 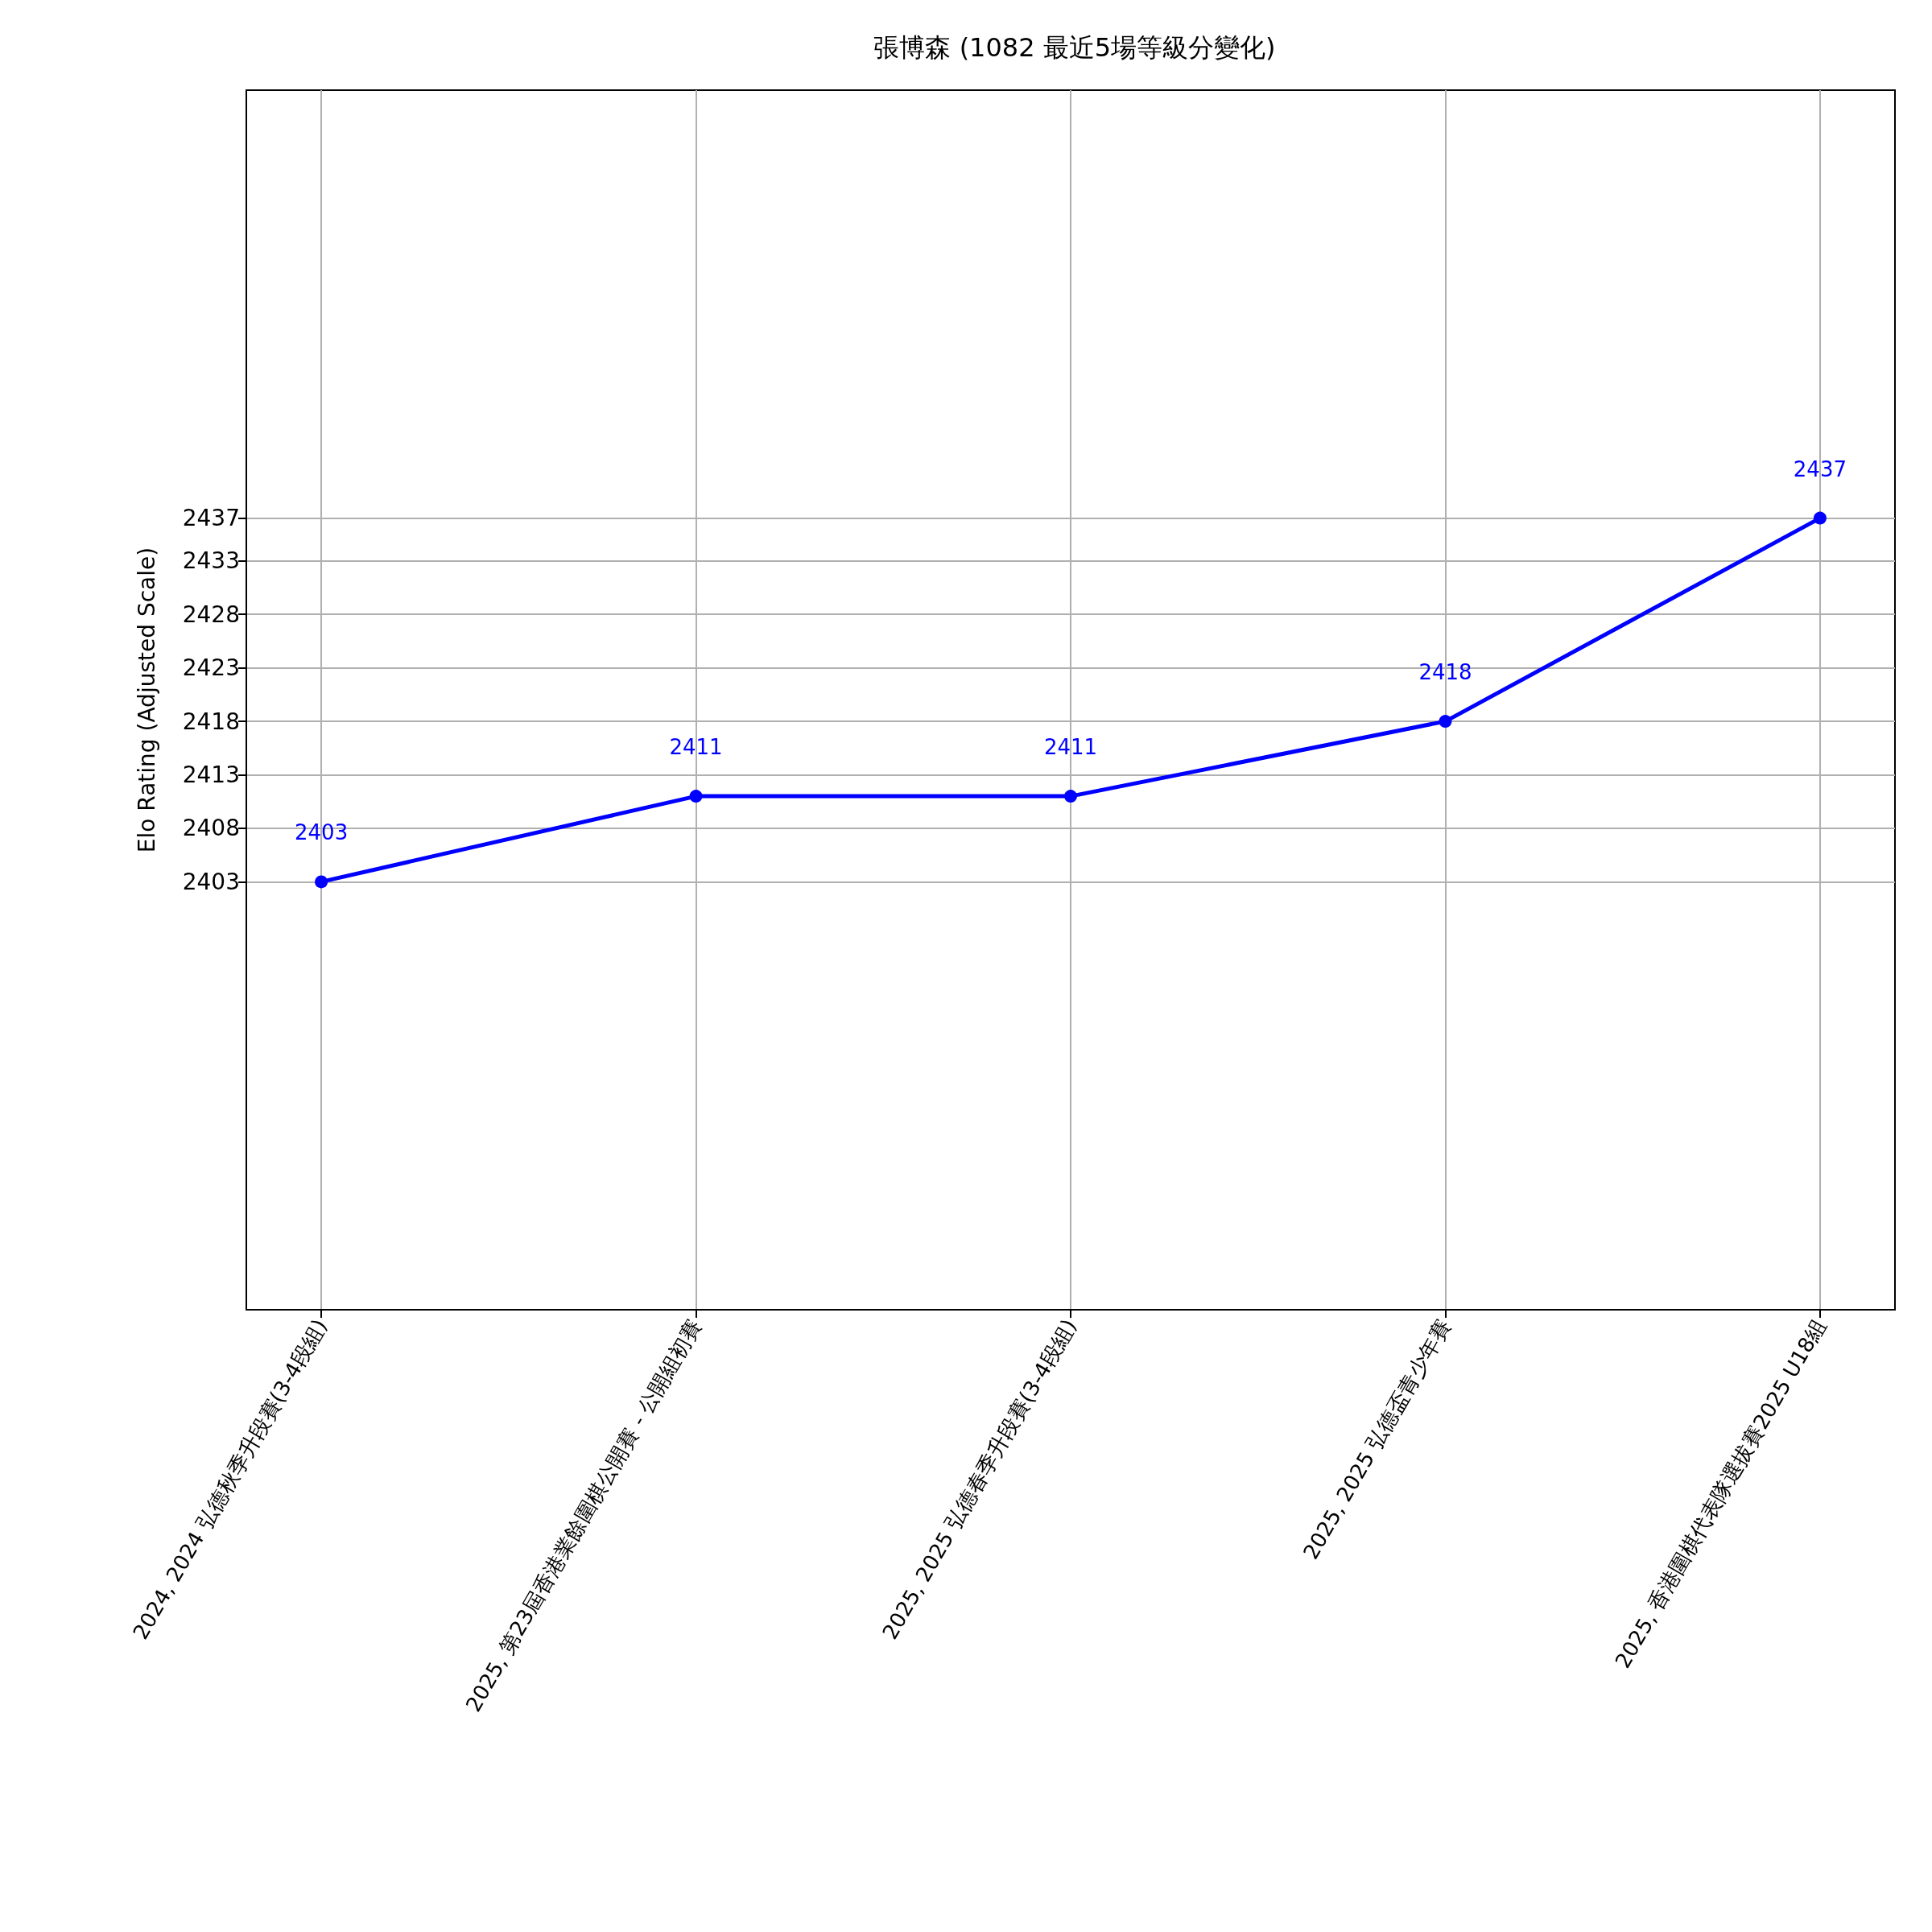 I want to click on y-tick-label: 2433, so click(x=211, y=561).